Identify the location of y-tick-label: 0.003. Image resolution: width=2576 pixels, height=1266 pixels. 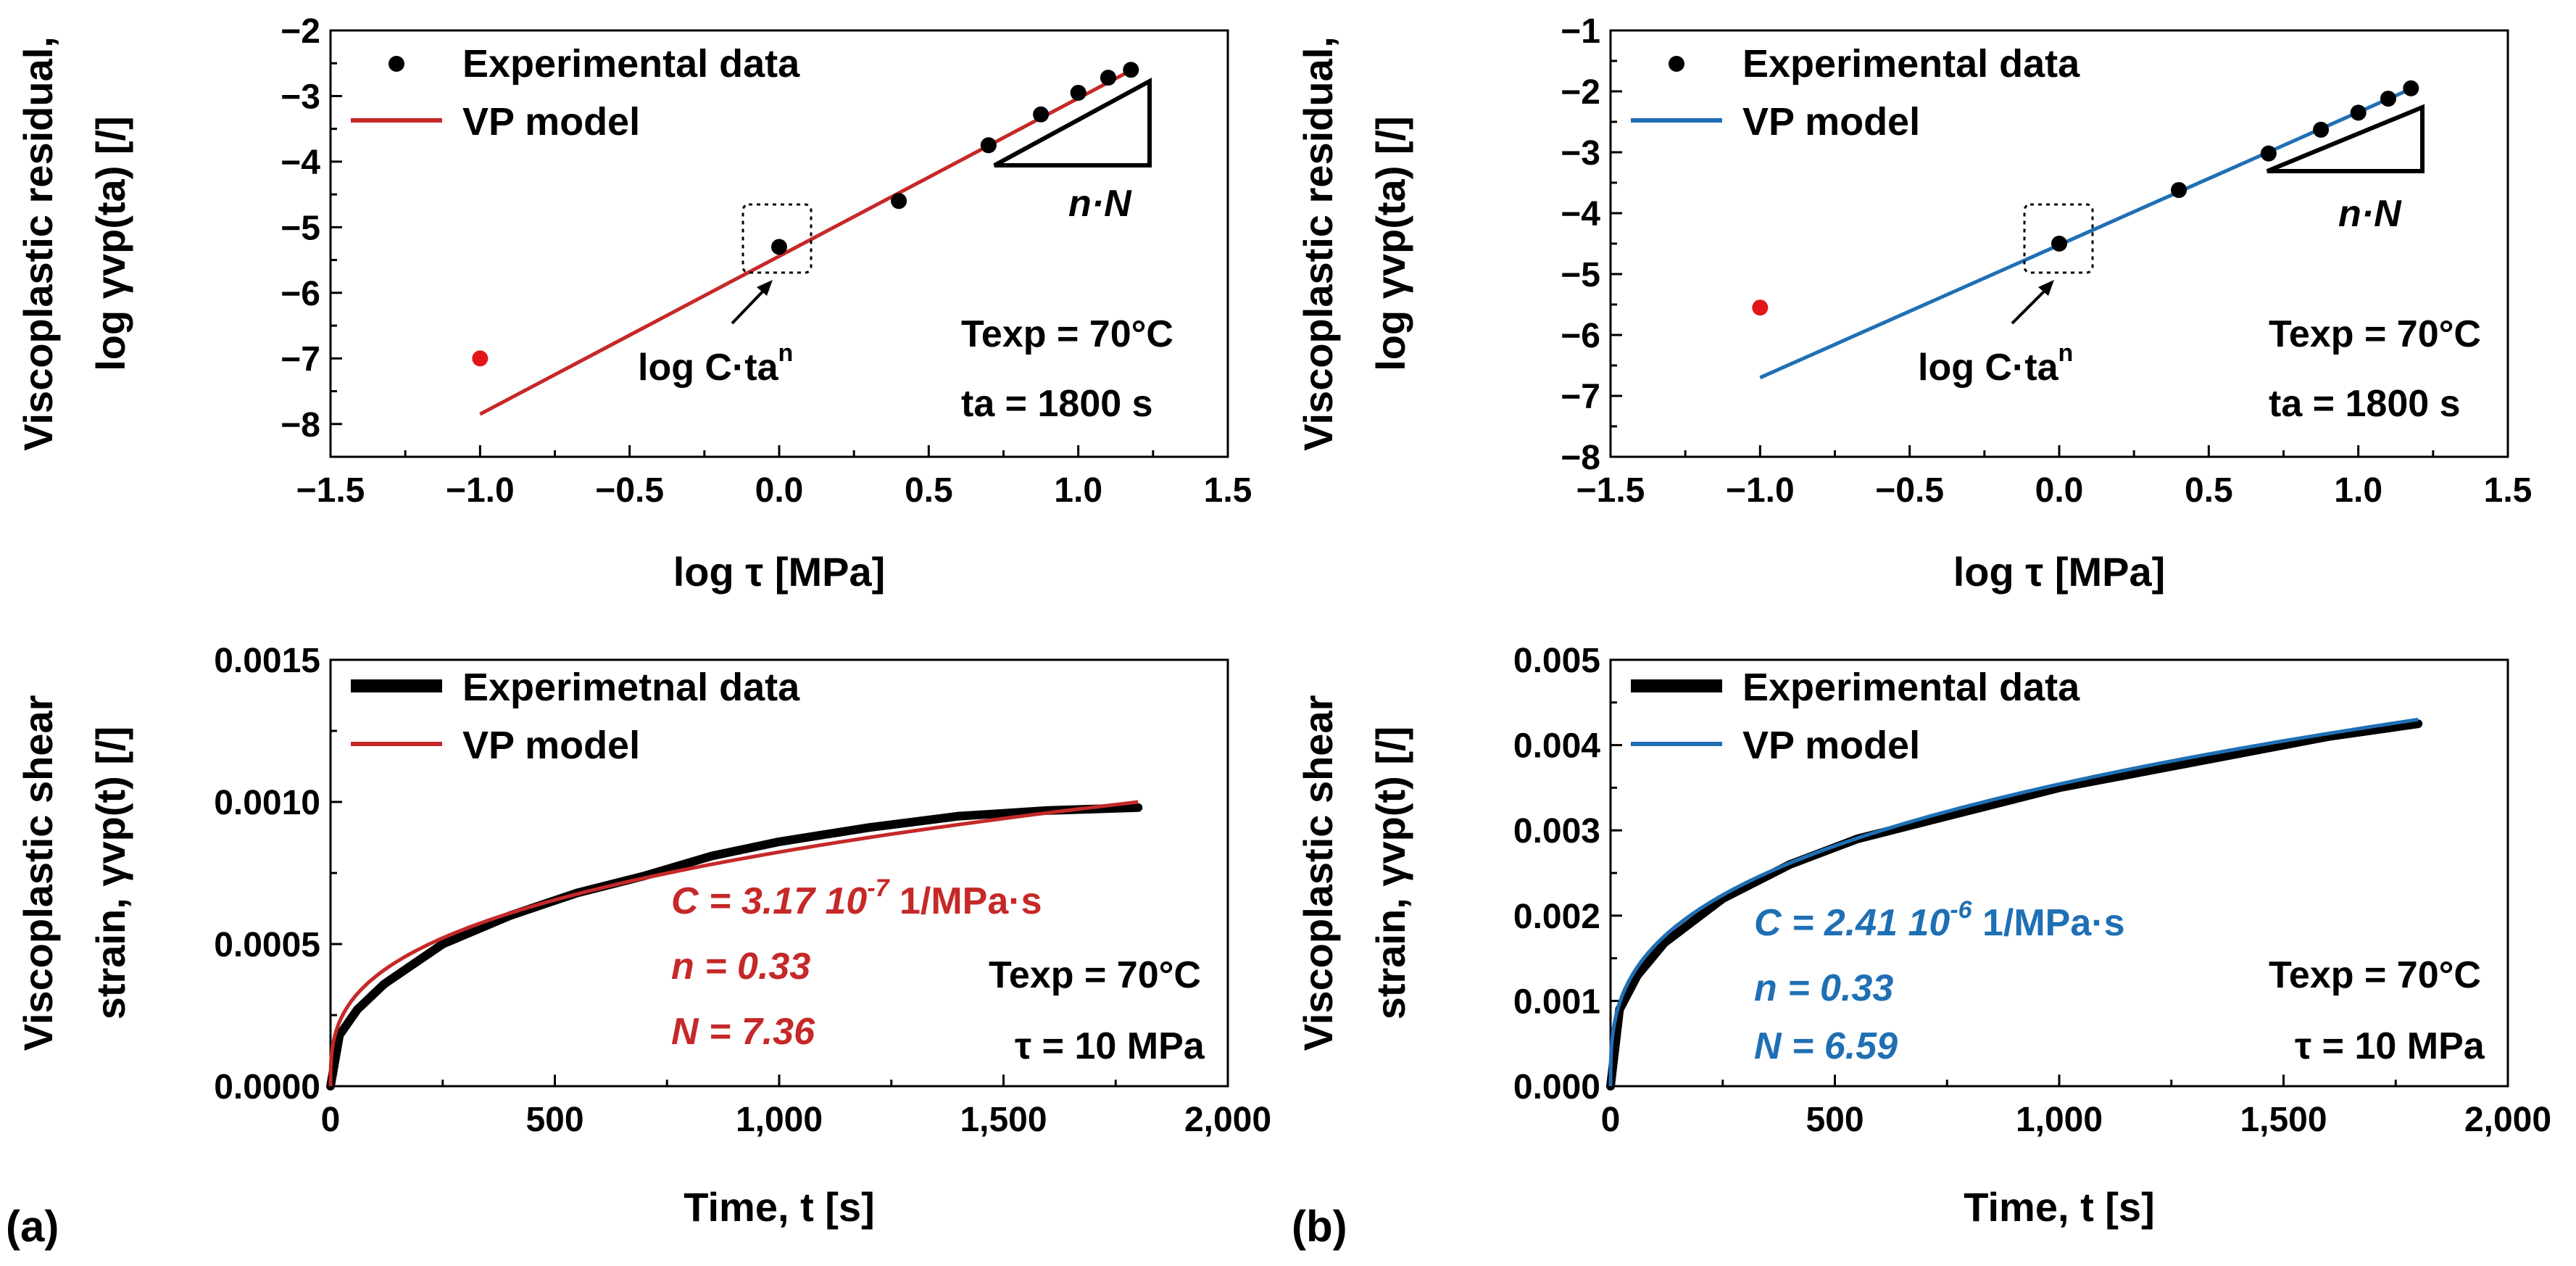
(1556, 831).